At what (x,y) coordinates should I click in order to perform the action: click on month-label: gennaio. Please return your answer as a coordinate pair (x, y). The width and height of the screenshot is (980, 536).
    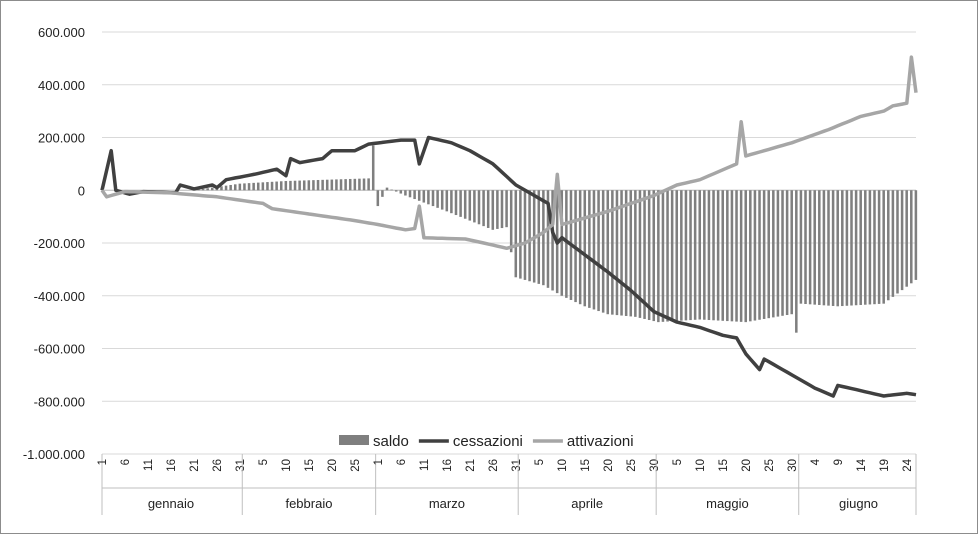
    Looking at the image, I should click on (171, 503).